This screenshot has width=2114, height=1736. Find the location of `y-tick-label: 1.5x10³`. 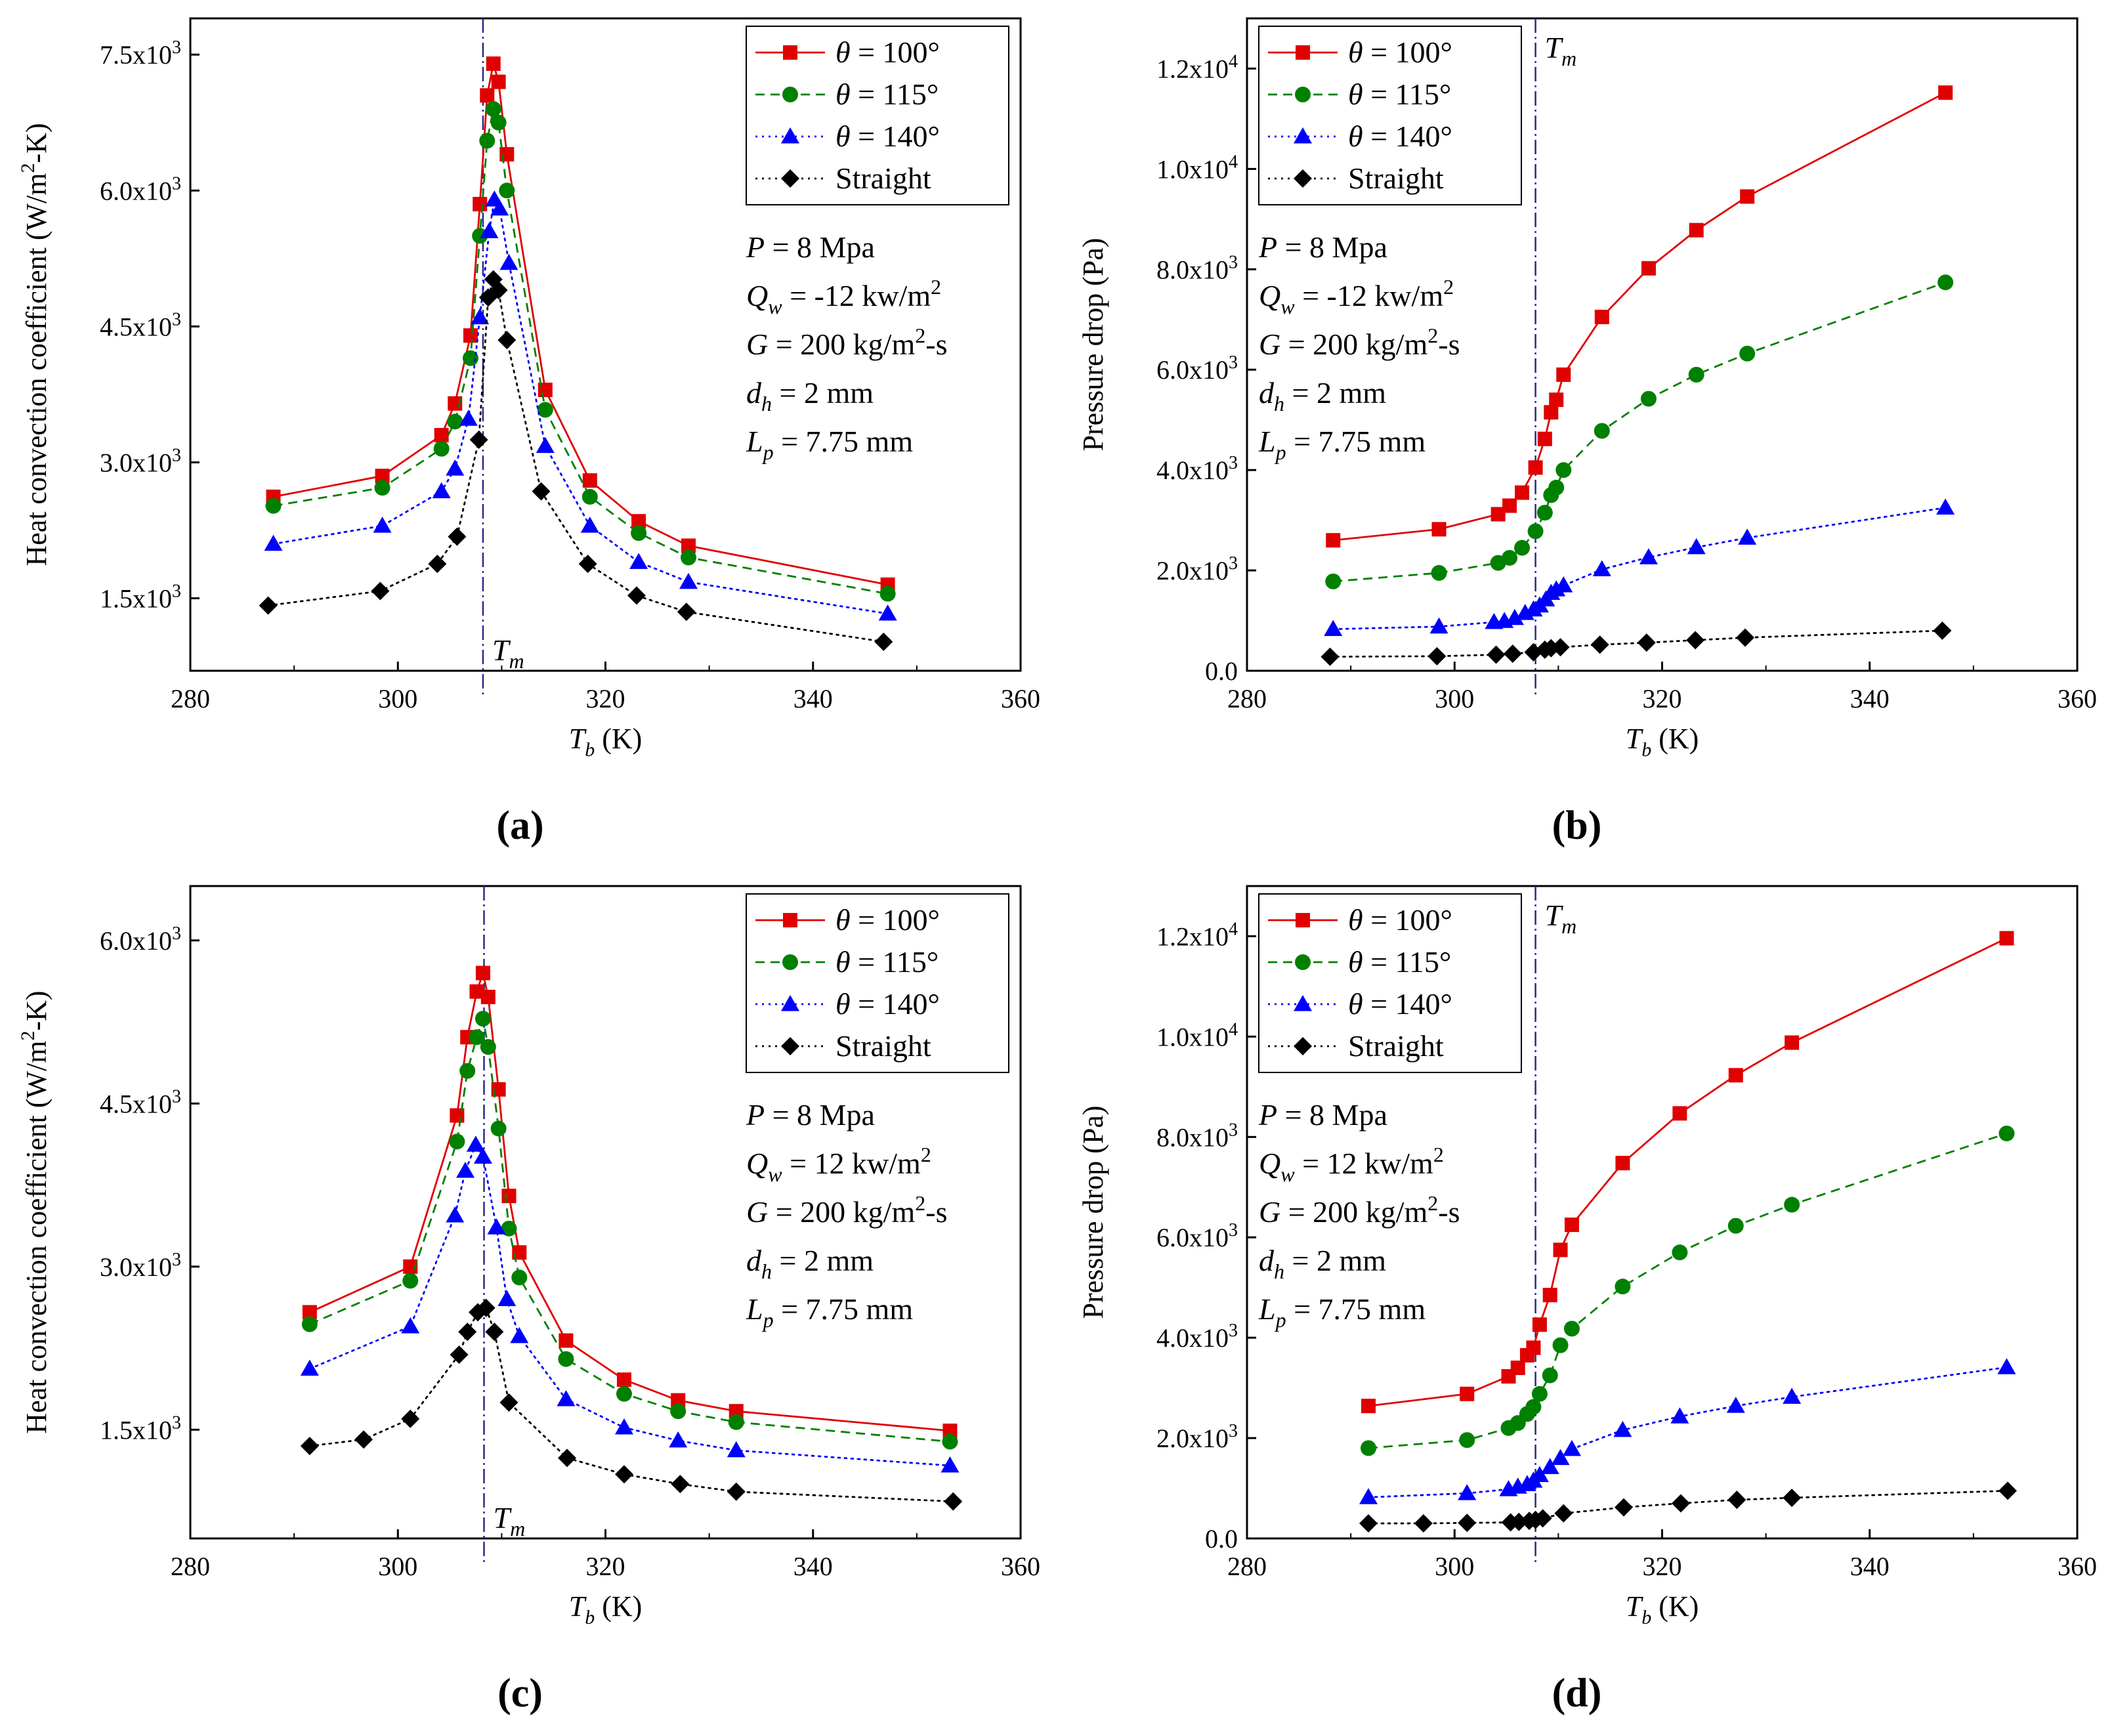

y-tick-label: 1.5x10³ is located at coordinates (140, 598).